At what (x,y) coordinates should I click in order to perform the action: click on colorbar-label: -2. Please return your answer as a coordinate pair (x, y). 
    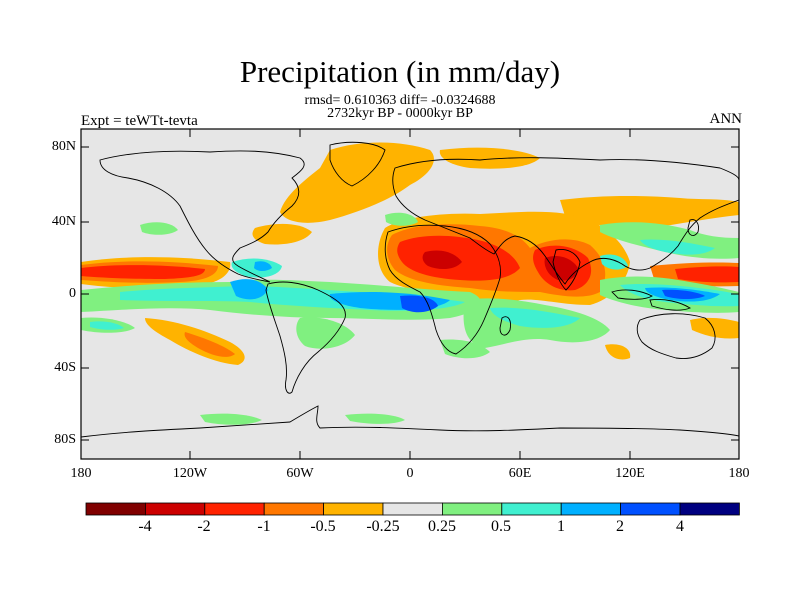
    Looking at the image, I should click on (204, 526).